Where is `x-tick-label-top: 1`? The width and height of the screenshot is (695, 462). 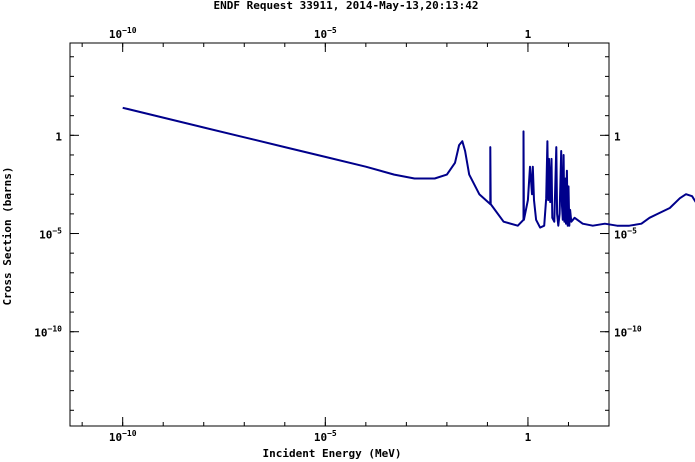
x-tick-label-top: 1 is located at coordinates (528, 34).